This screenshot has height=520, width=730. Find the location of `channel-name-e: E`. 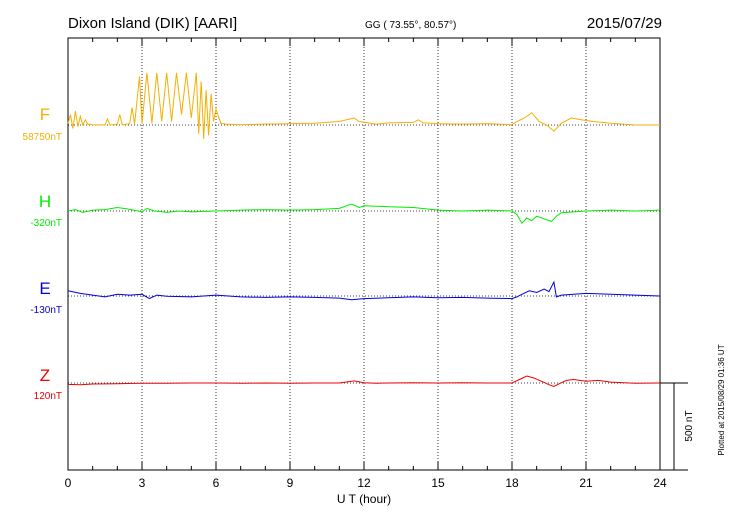

channel-name-e: E is located at coordinates (44, 288).